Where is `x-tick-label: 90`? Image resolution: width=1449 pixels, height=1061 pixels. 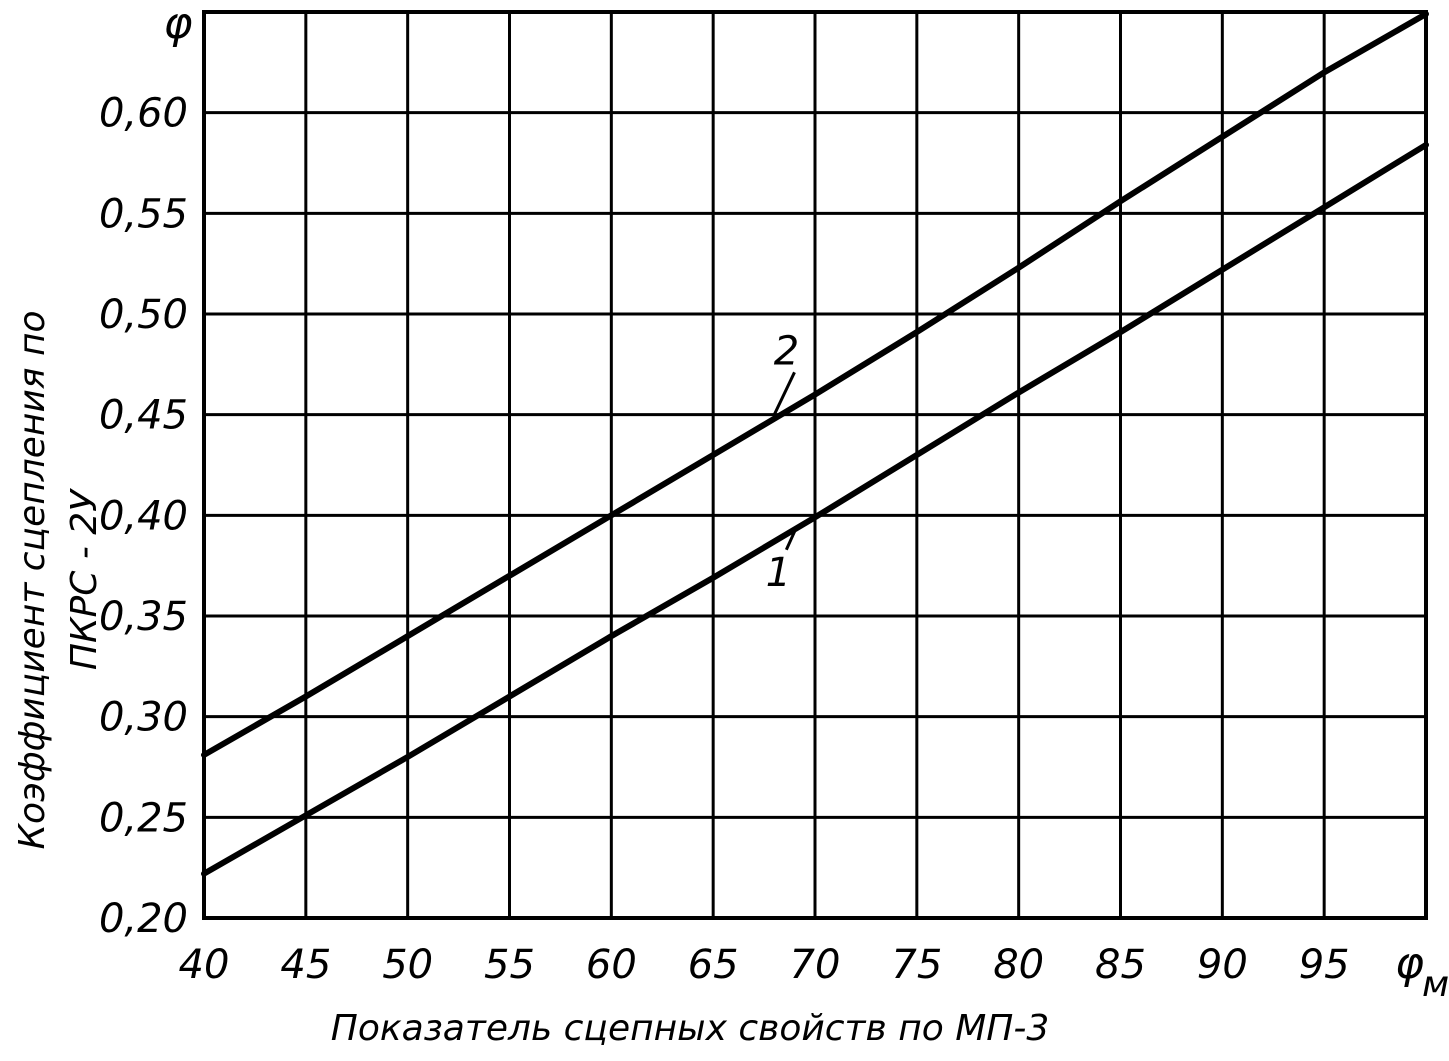
x-tick-label: 90 is located at coordinates (1222, 965).